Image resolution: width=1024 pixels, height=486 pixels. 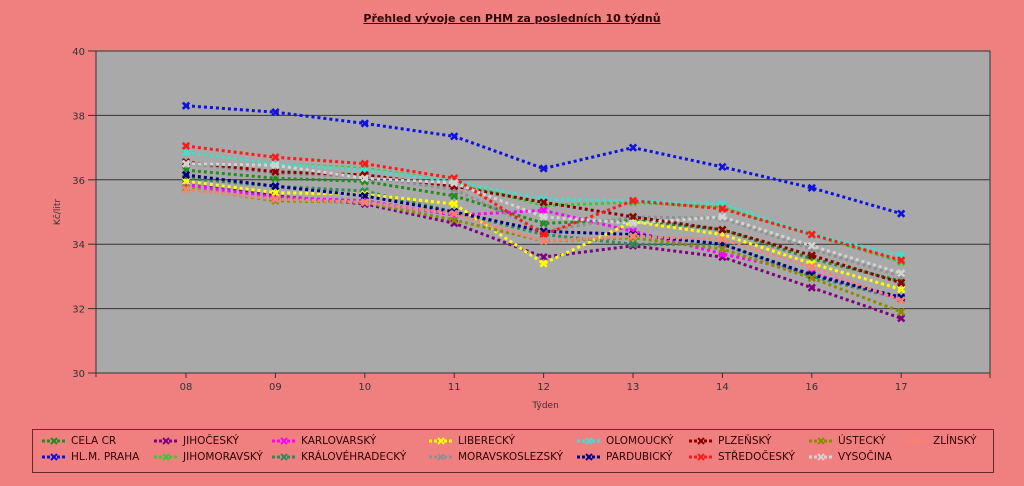 I want to click on y-tick-label: 34, so click(x=78, y=245).